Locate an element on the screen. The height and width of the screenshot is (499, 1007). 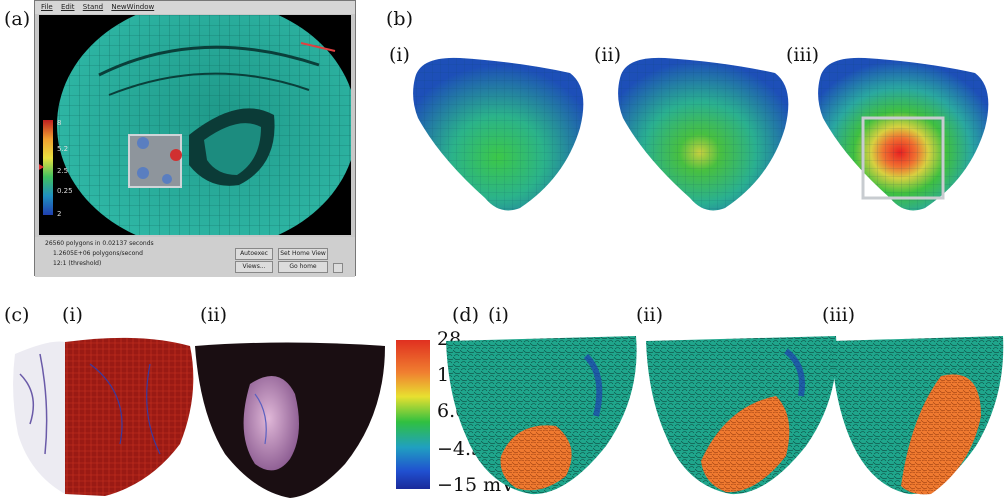
autoexec-button: Autoexec is located at coordinates (254, 254).